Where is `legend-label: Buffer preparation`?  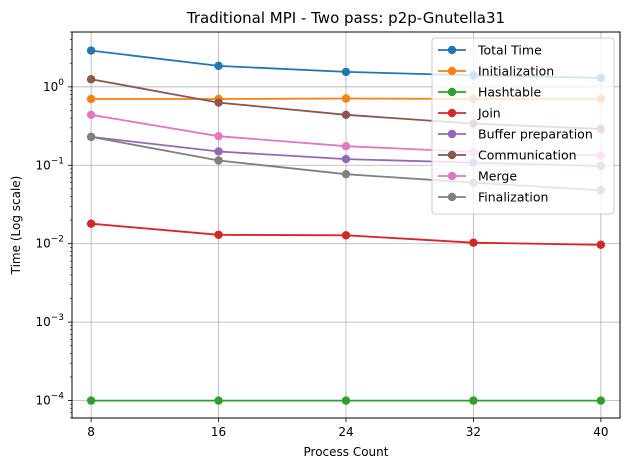
legend-label: Buffer preparation is located at coordinates (535, 134).